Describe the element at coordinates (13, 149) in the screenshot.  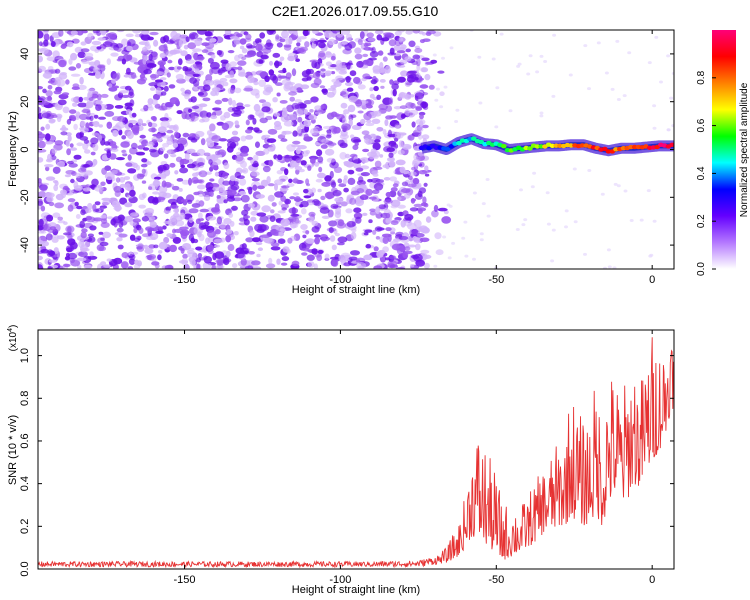
I see `spectrogram-ylabel: Frequency (Hz)` at that location.